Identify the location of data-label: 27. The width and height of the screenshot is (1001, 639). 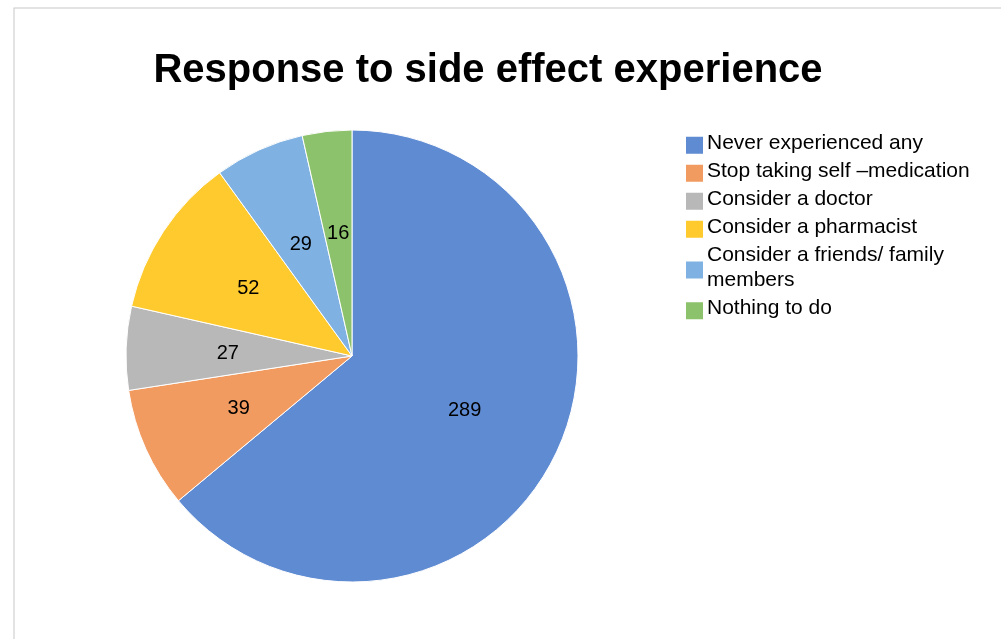
(227, 351).